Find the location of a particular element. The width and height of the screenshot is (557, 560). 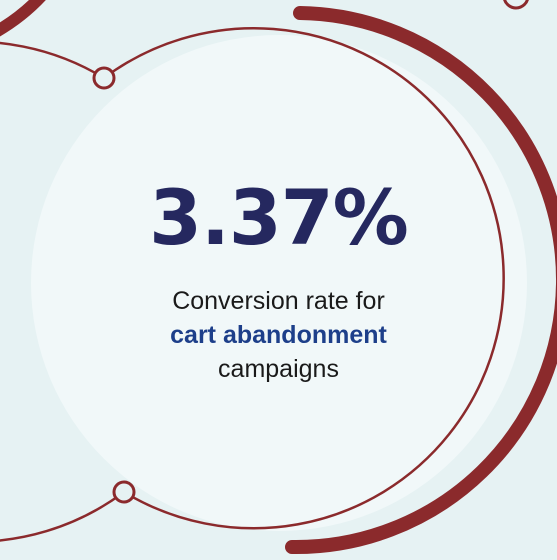

stat-value: 3.37% is located at coordinates (279, 217).